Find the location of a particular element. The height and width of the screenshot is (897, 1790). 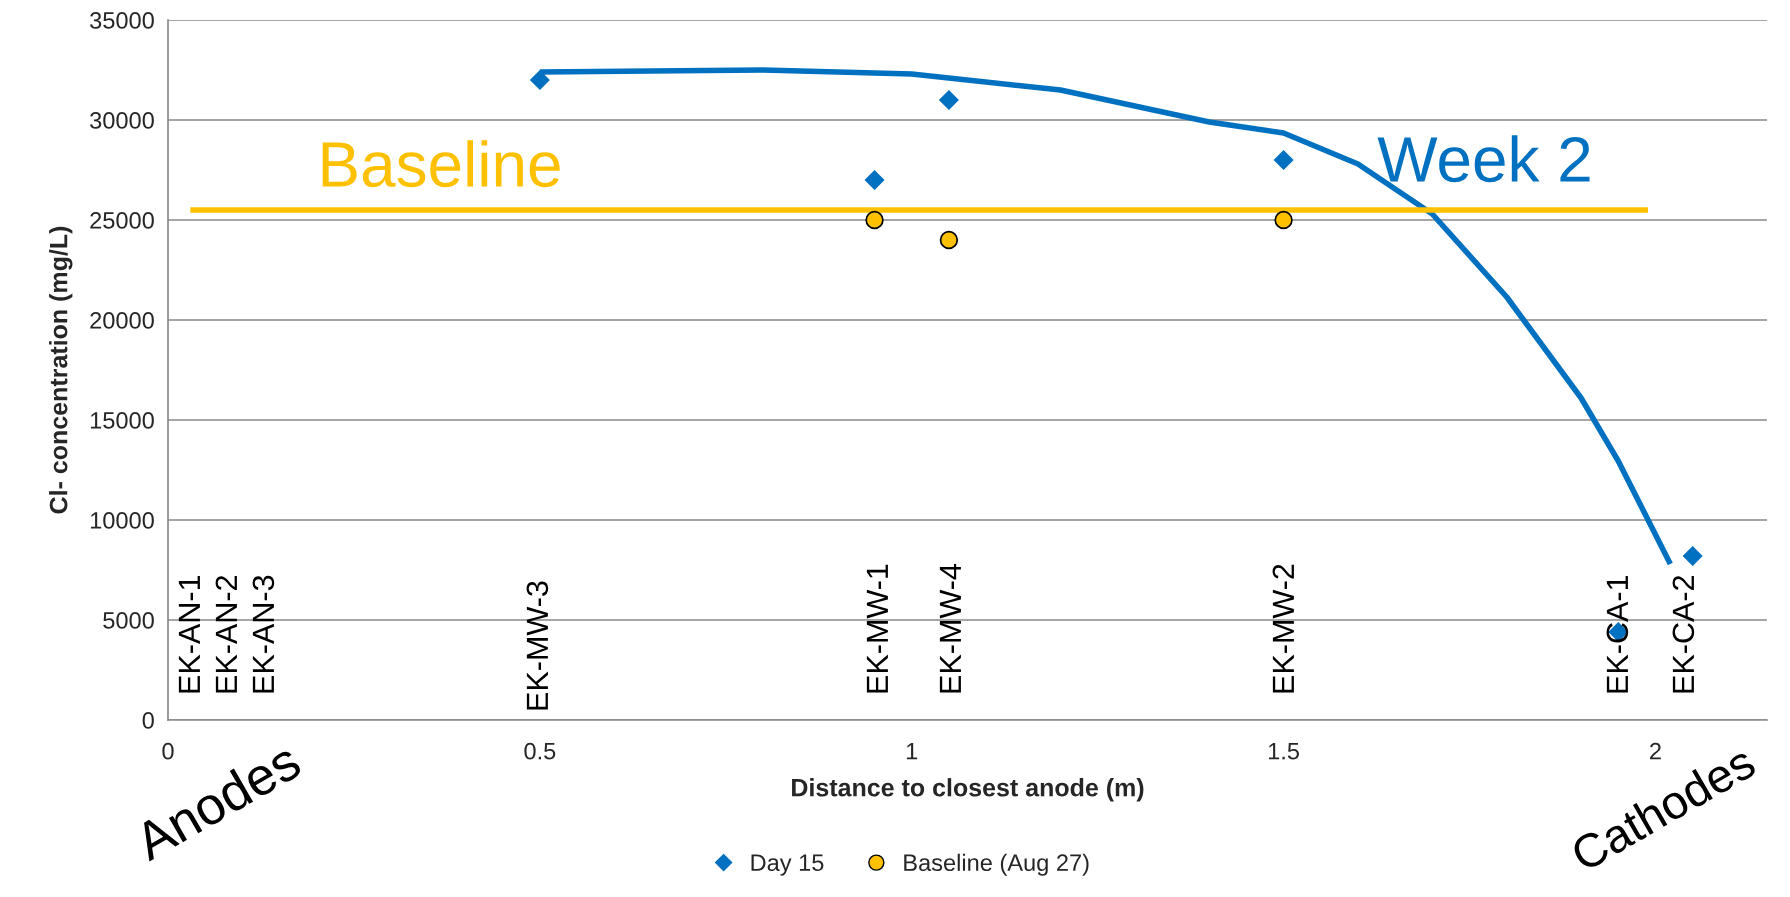

annotation: EK-AN-1 is located at coordinates (189, 634).